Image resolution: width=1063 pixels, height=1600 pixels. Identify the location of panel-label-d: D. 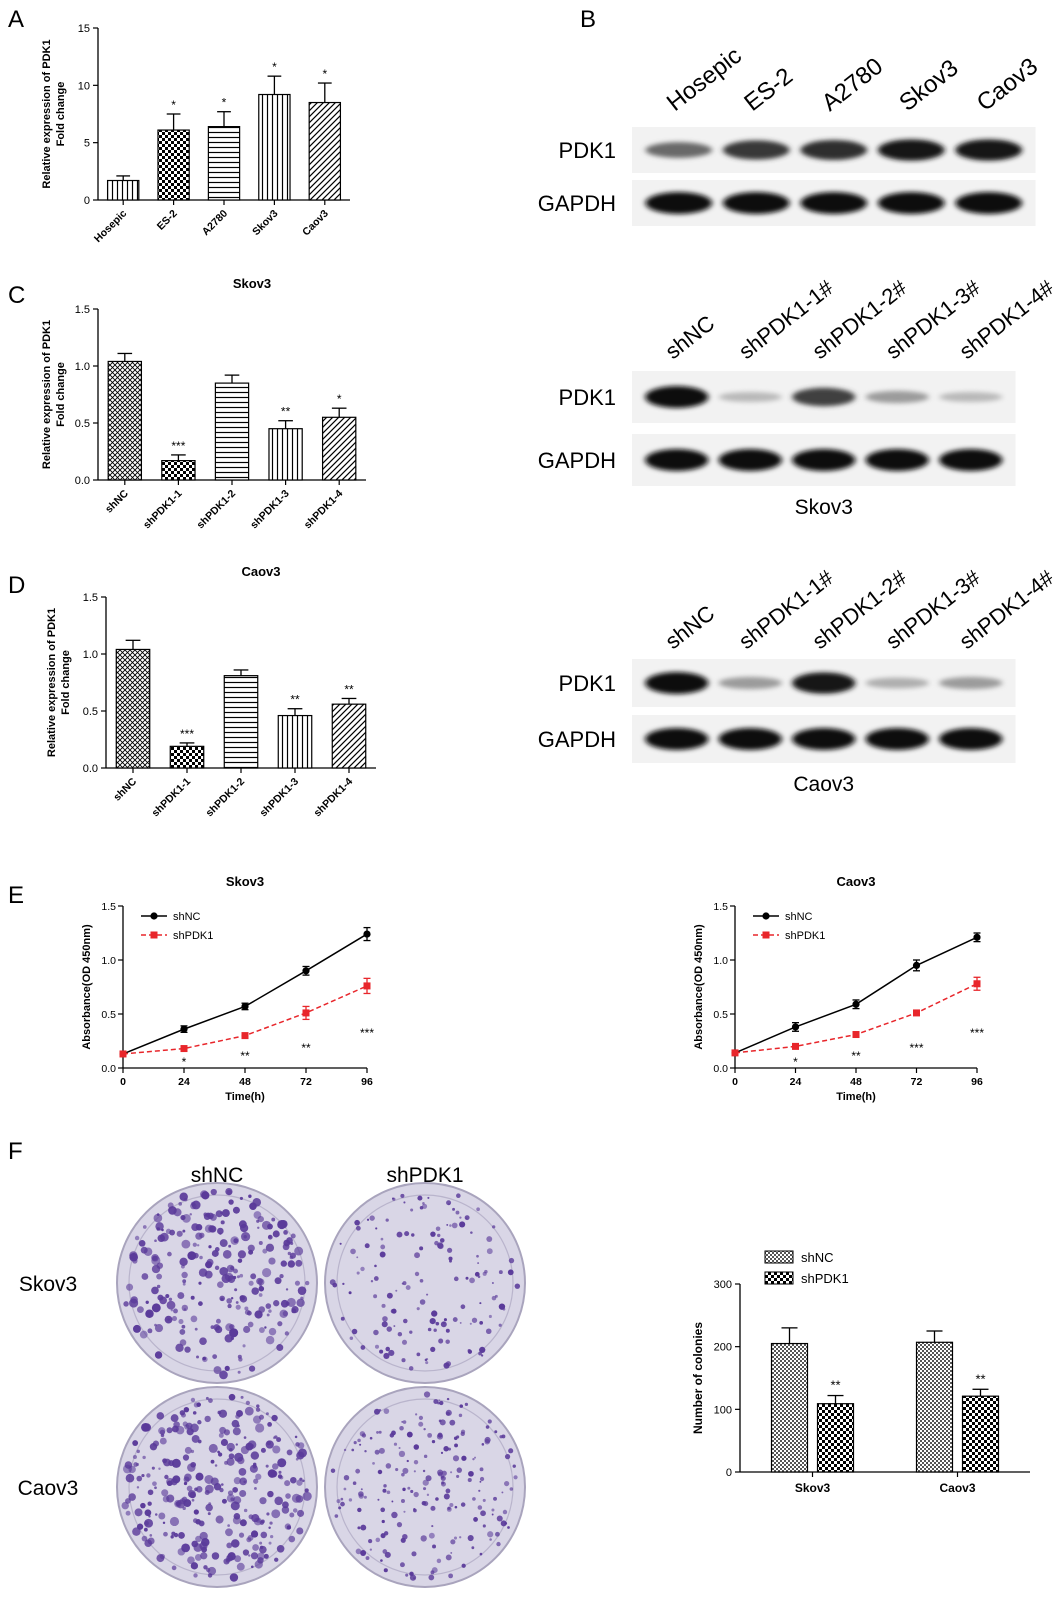
(17, 585).